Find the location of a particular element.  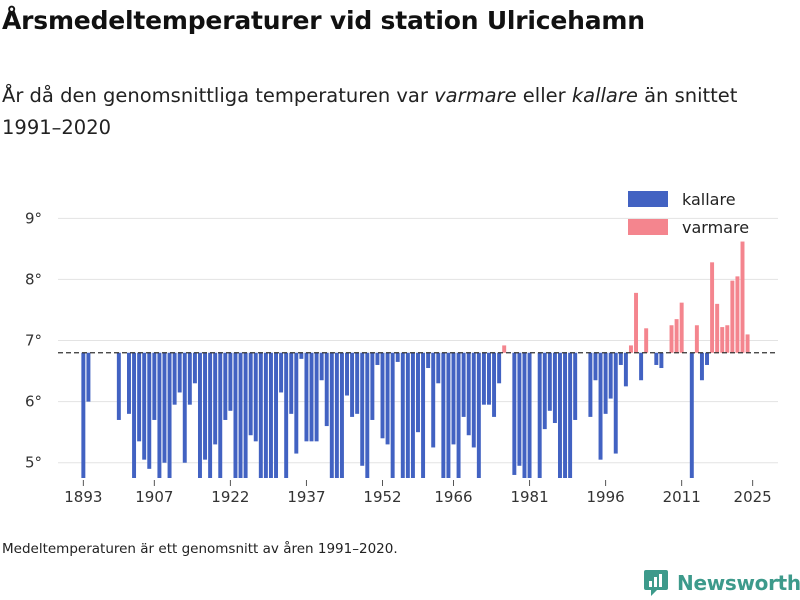

bar-1962 is located at coordinates (433, 400).